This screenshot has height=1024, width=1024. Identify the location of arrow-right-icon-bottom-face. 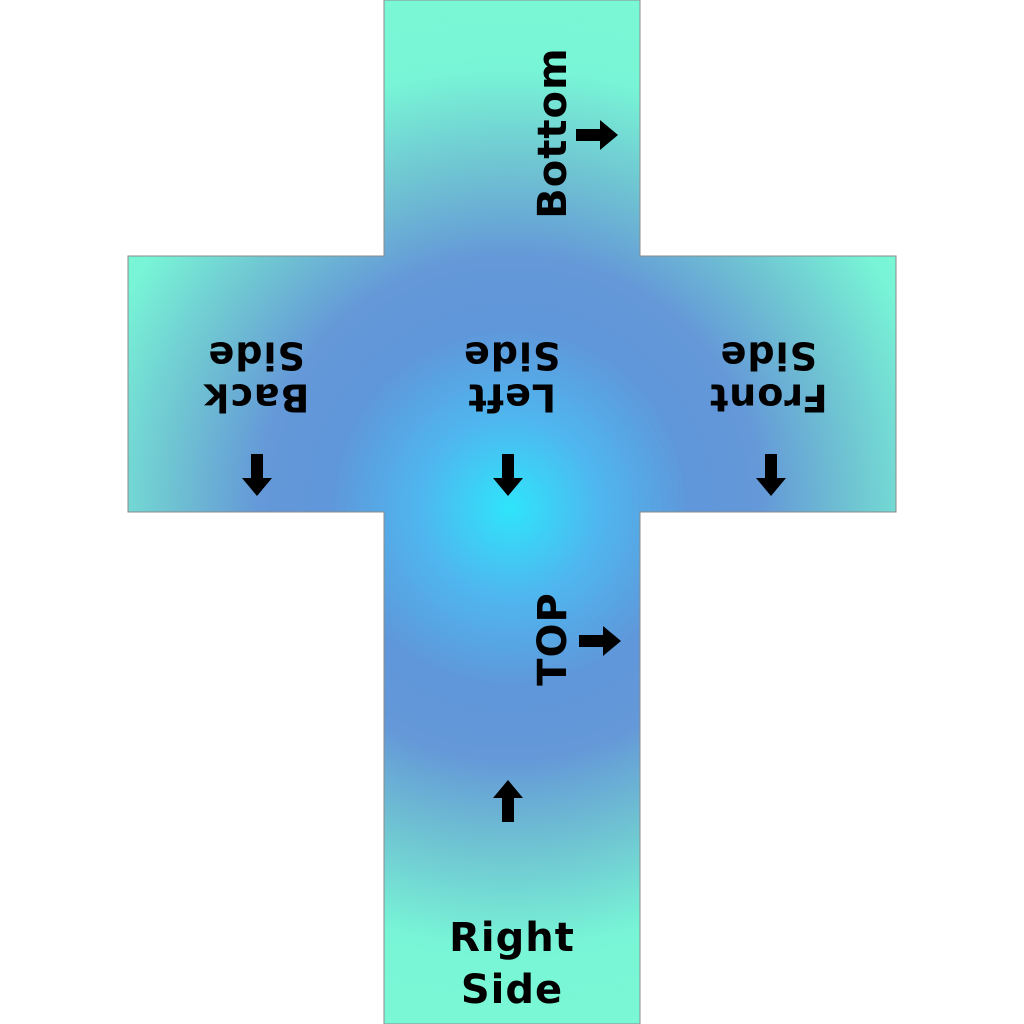
(597, 135).